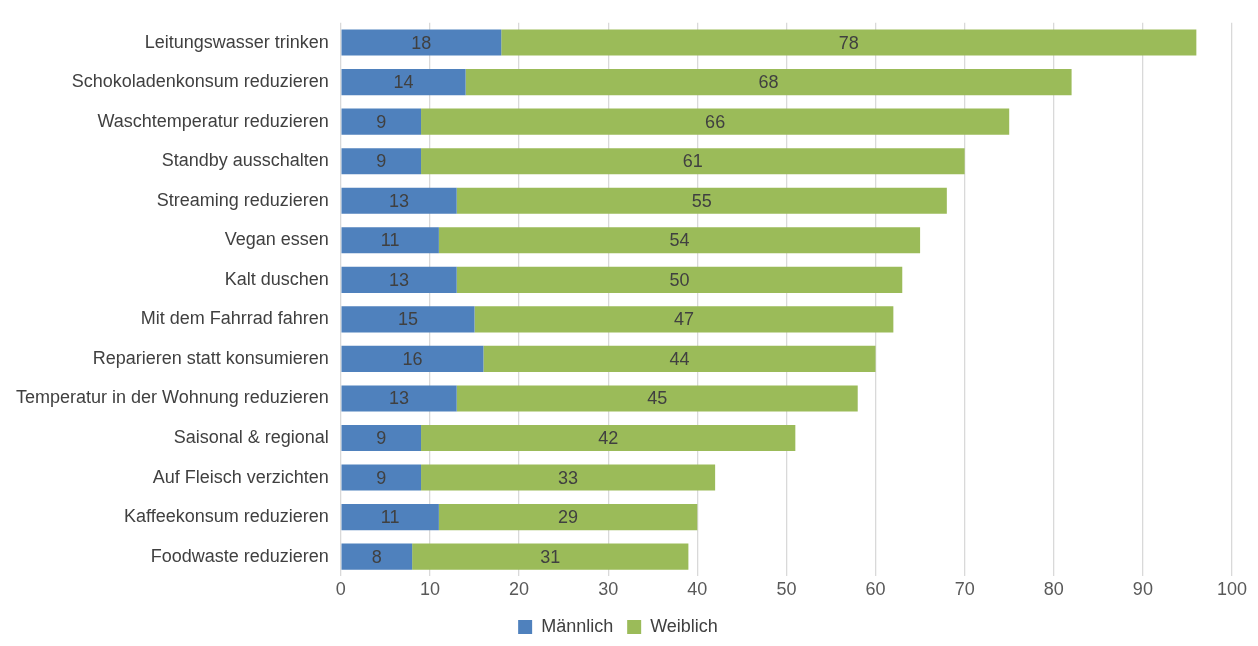 The height and width of the screenshot is (646, 1258). I want to click on y-tick-label: Kaffeekonsum reduzieren, so click(226, 516).